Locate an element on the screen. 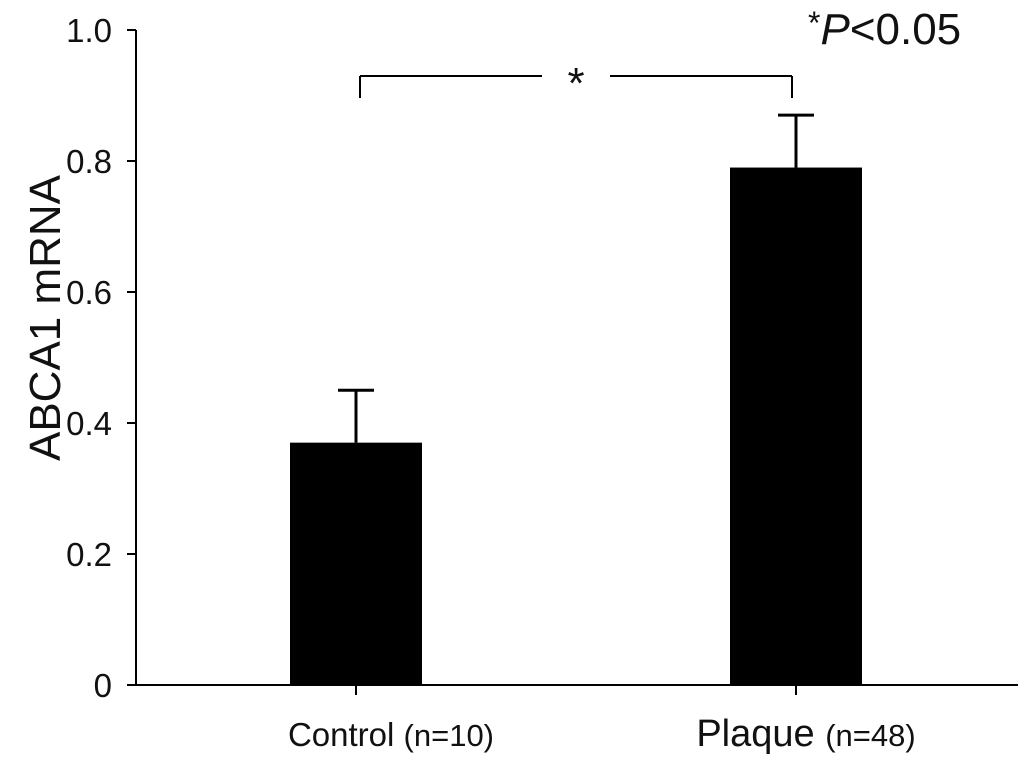  y-tick-label: 0.8 is located at coordinates (89, 161).